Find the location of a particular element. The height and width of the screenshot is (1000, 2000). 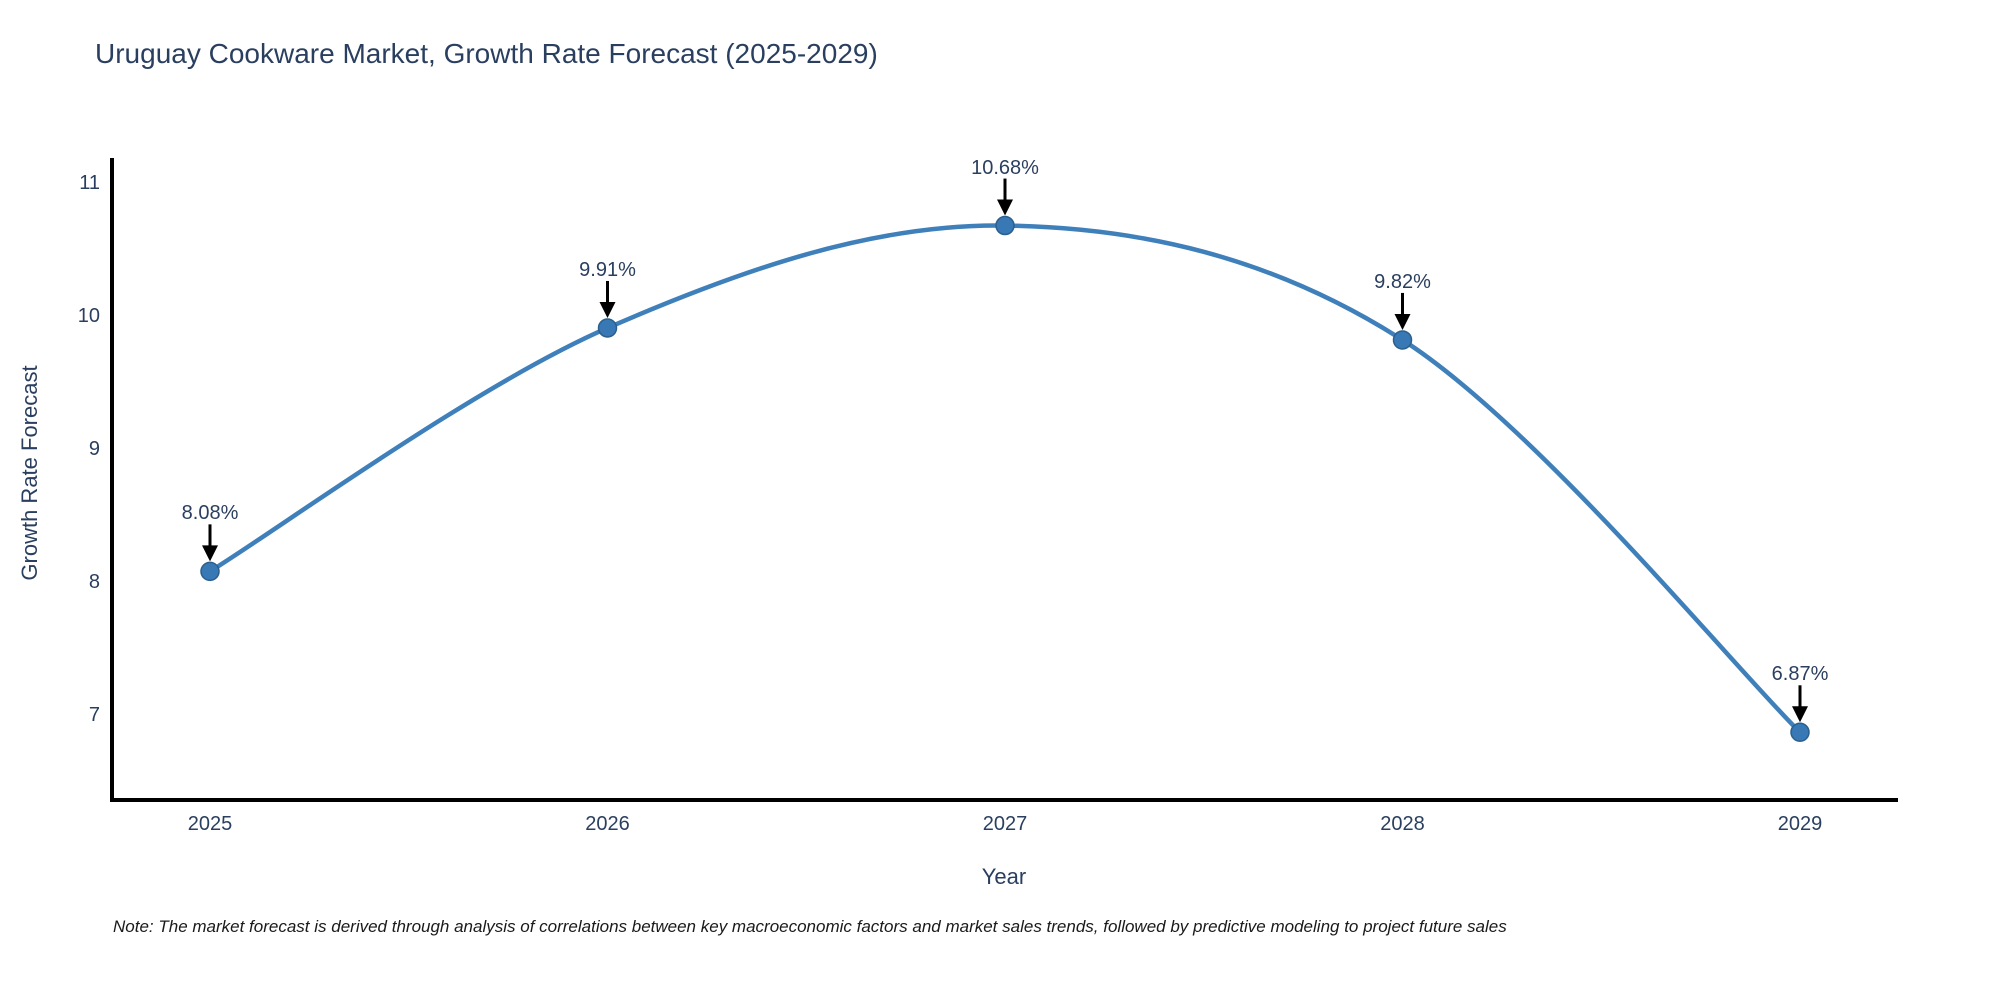

y-tick-label: 9 is located at coordinates (94, 449).